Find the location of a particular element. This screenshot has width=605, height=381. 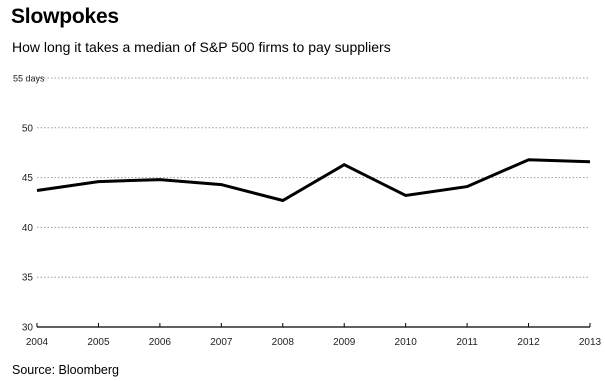

x-tick-labels: 2004 2005 2006 2007 2008 2009 2010 2011 2012 2013 is located at coordinates (314, 342).